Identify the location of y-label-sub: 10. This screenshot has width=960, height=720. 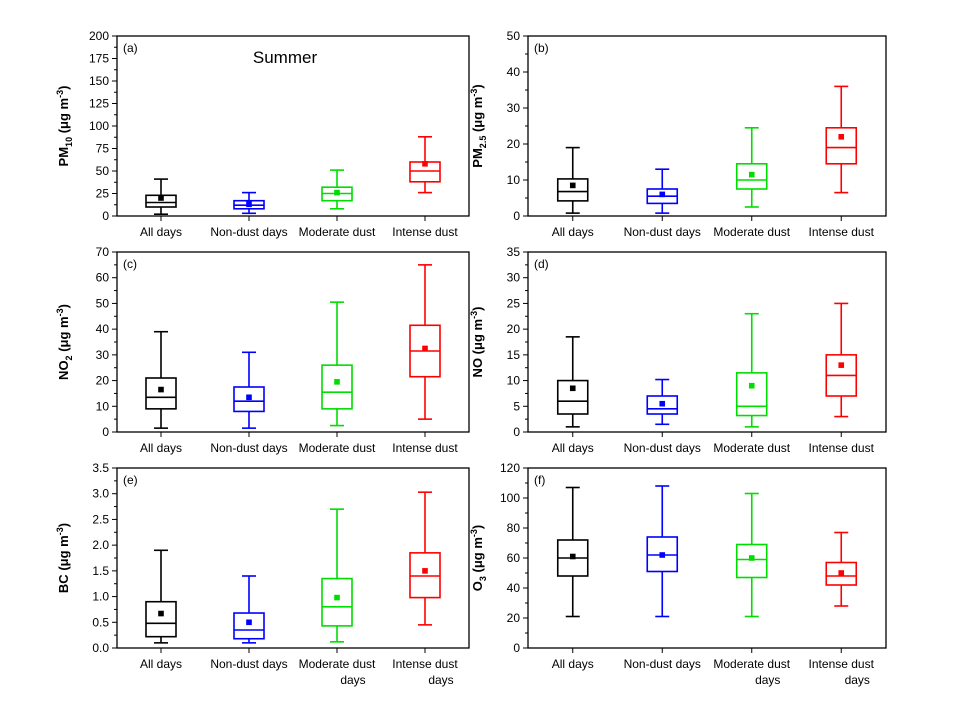
(69, 142).